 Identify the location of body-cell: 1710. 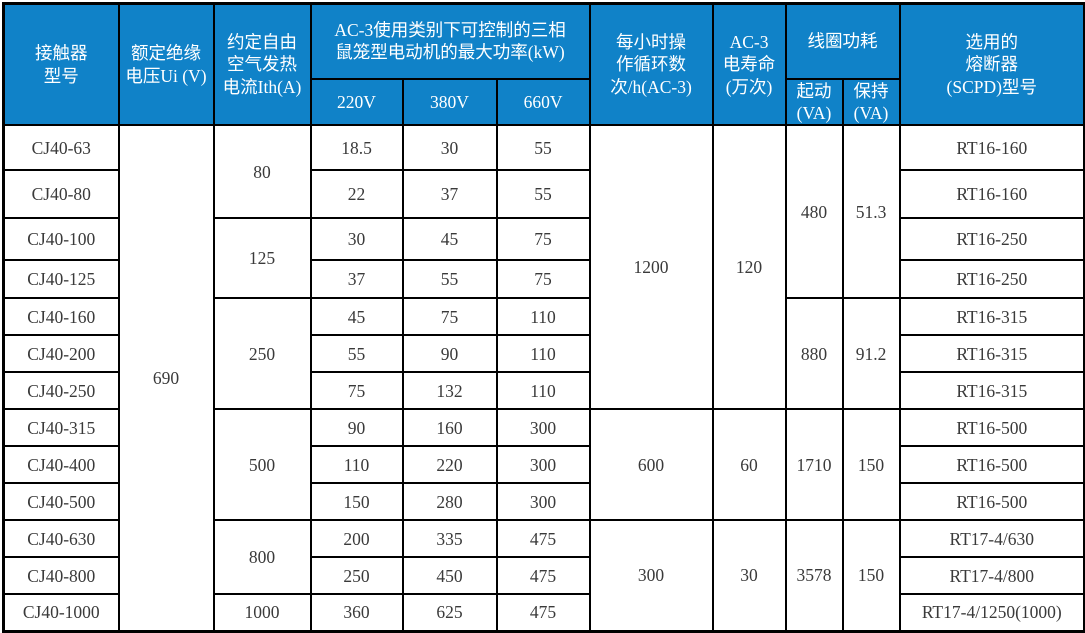
(814, 465).